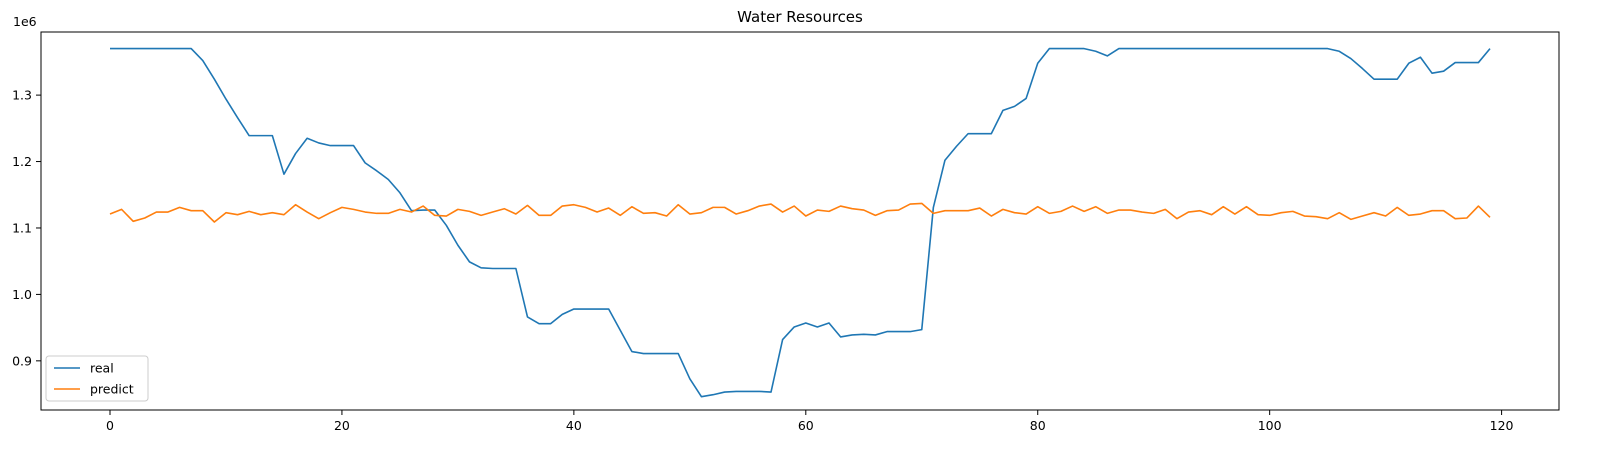 Image resolution: width=1601 pixels, height=451 pixels. What do you see at coordinates (22, 360) in the screenshot?
I see `y-tick-label: 0.9` at bounding box center [22, 360].